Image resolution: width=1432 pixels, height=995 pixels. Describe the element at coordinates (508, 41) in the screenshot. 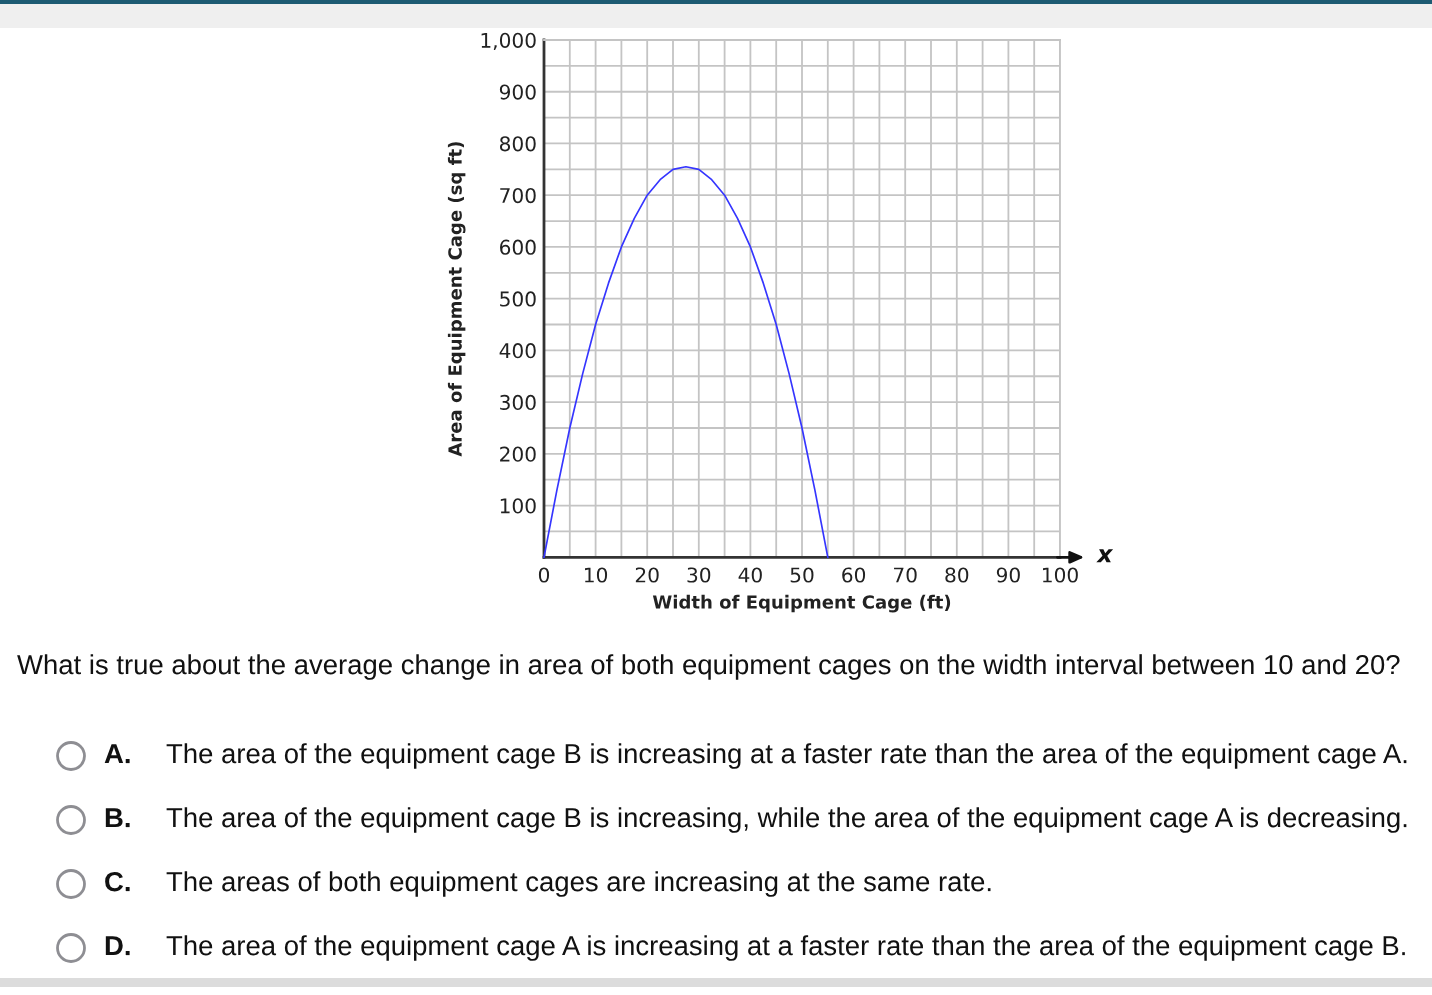

I see `y-tick-label: 1,000` at that location.